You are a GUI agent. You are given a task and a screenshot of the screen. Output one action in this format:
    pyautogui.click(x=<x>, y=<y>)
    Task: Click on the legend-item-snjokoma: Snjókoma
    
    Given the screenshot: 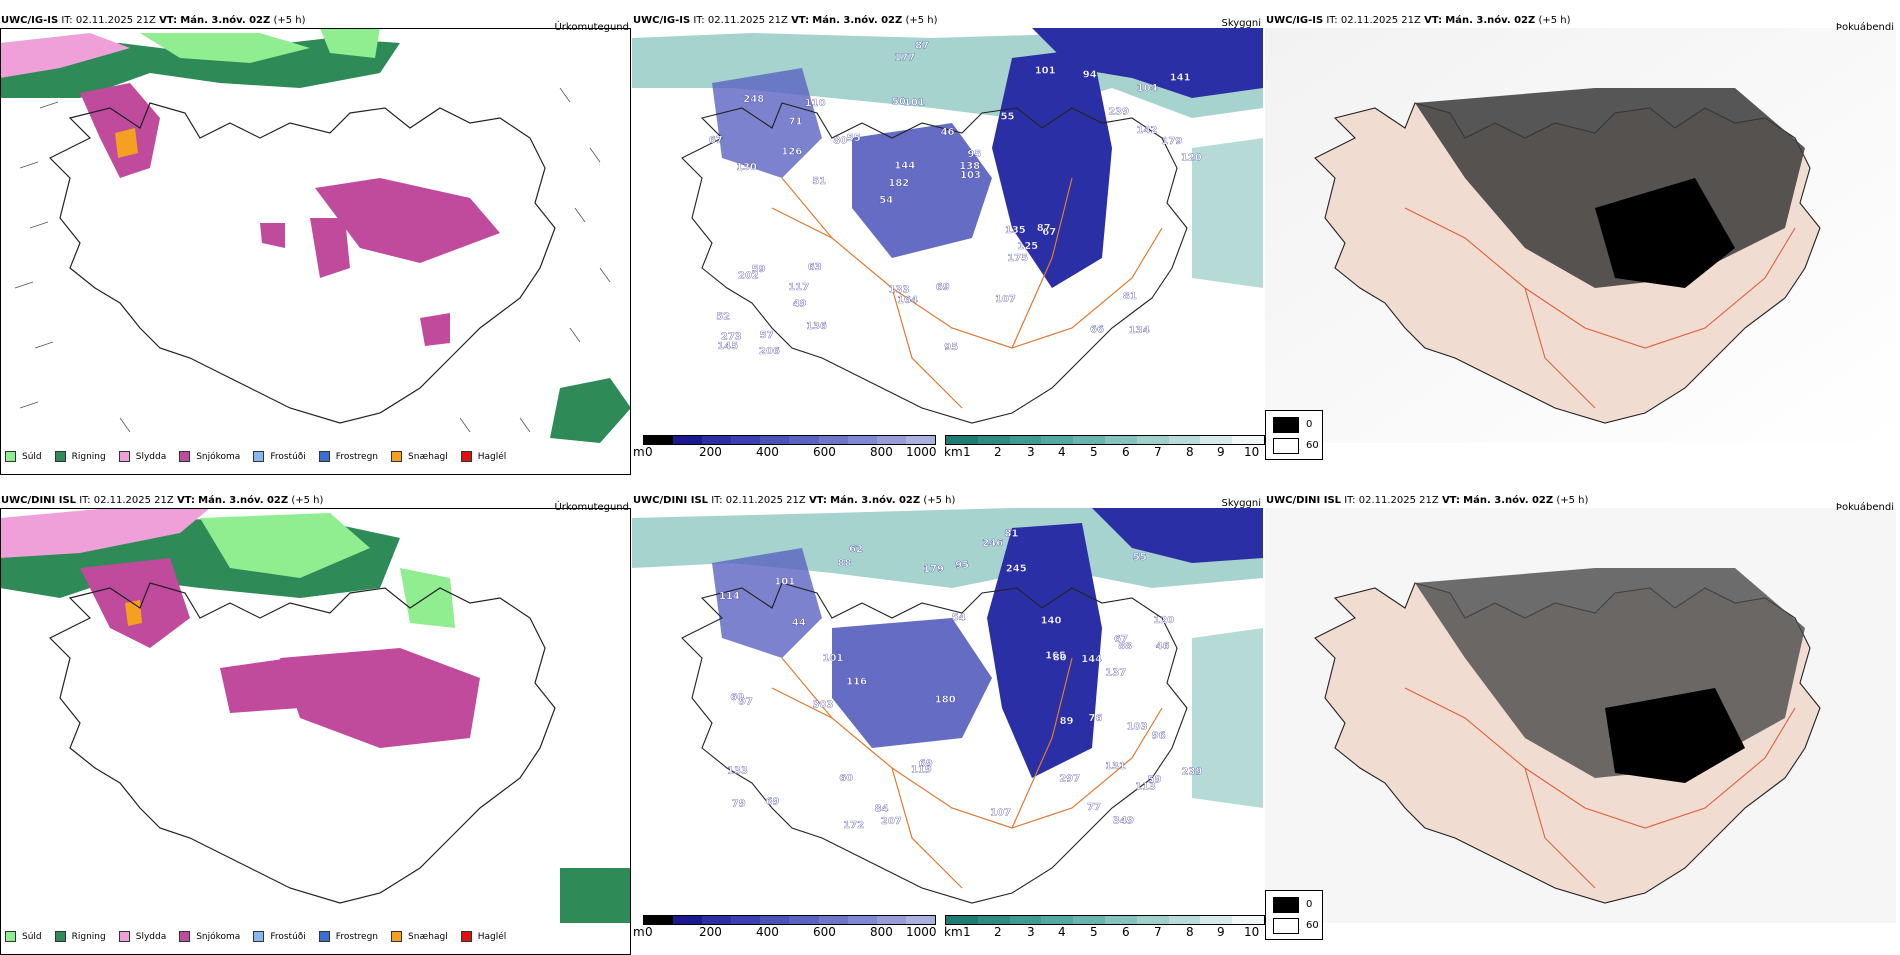 What is the action you would take?
    pyautogui.click(x=209, y=456)
    